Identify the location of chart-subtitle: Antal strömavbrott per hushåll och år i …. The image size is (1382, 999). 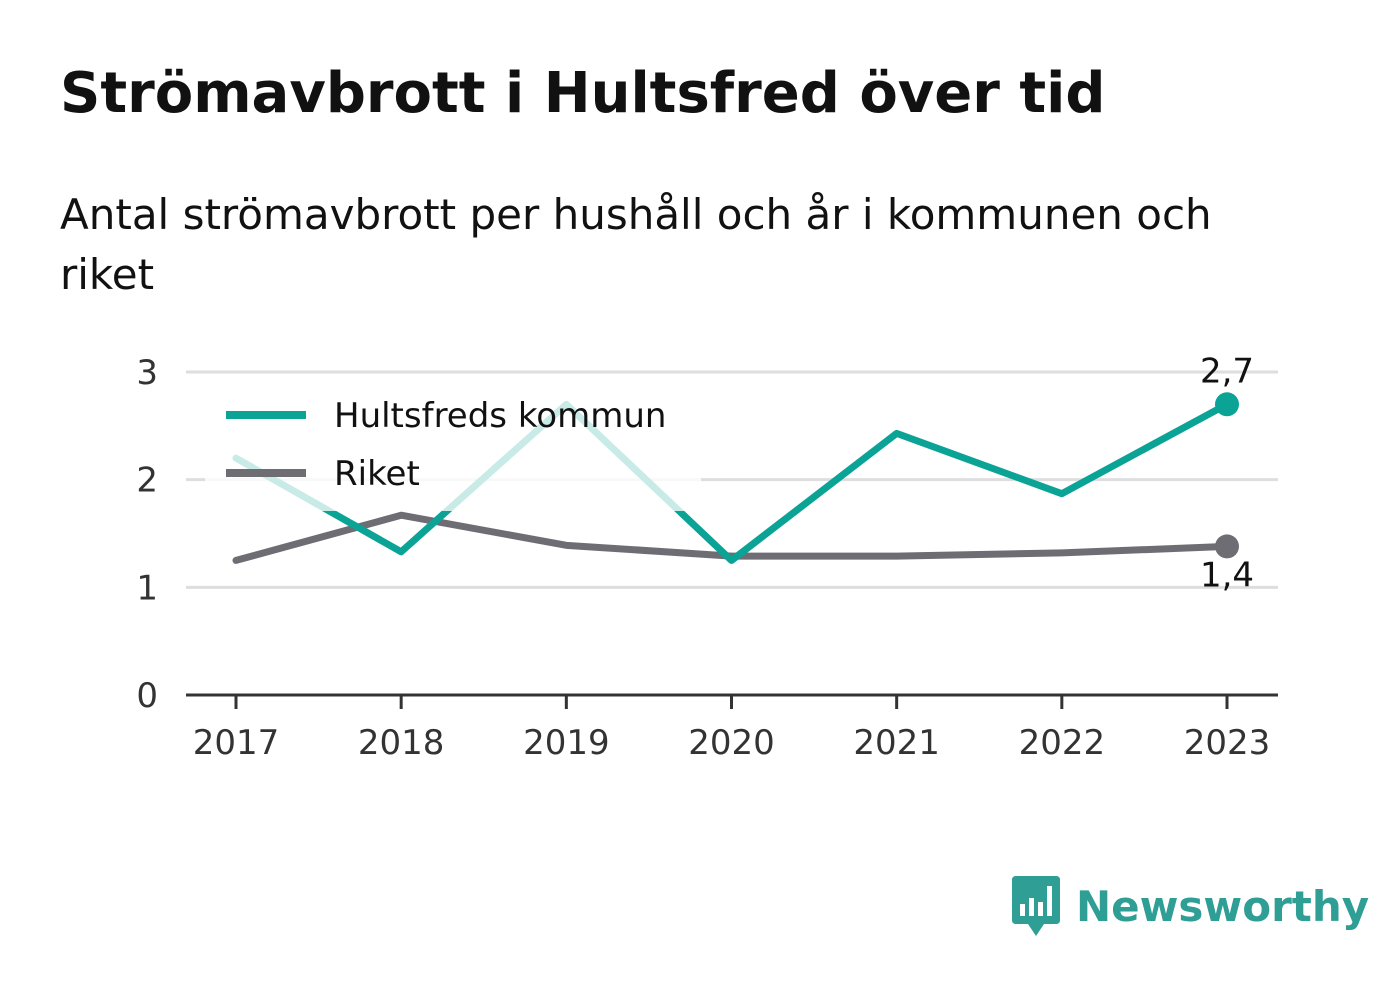
(636, 244).